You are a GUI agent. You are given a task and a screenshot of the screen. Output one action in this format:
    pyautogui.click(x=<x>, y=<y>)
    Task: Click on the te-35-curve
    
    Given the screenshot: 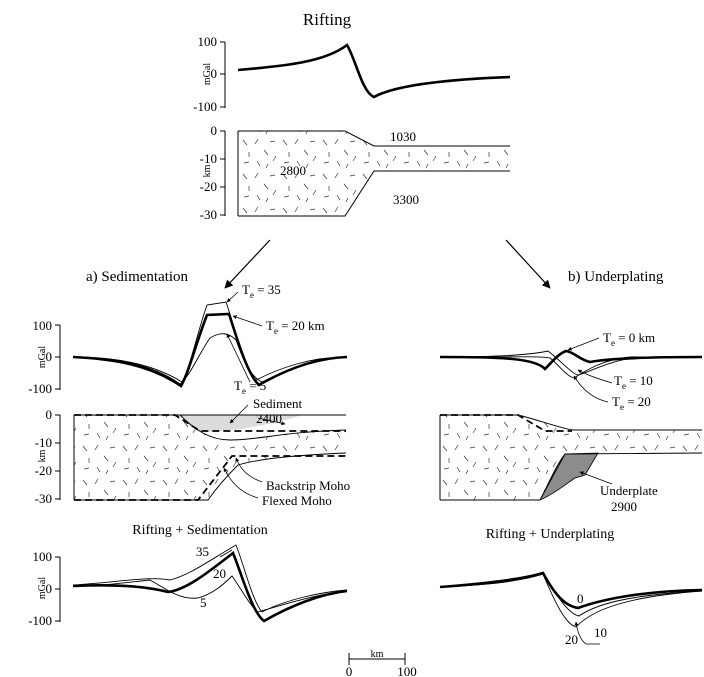 What is the action you would take?
    pyautogui.click(x=210, y=342)
    